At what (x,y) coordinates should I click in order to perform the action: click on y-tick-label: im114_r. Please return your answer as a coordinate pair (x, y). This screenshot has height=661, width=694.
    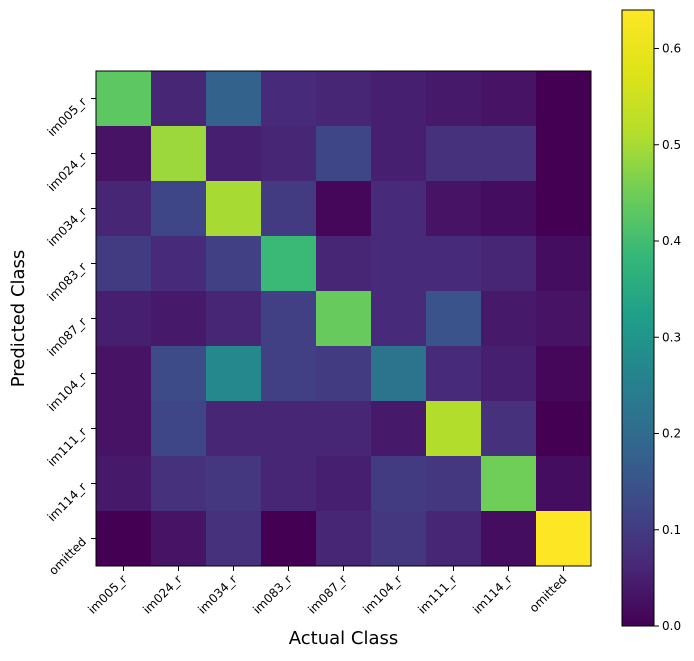
    Looking at the image, I should click on (67, 502).